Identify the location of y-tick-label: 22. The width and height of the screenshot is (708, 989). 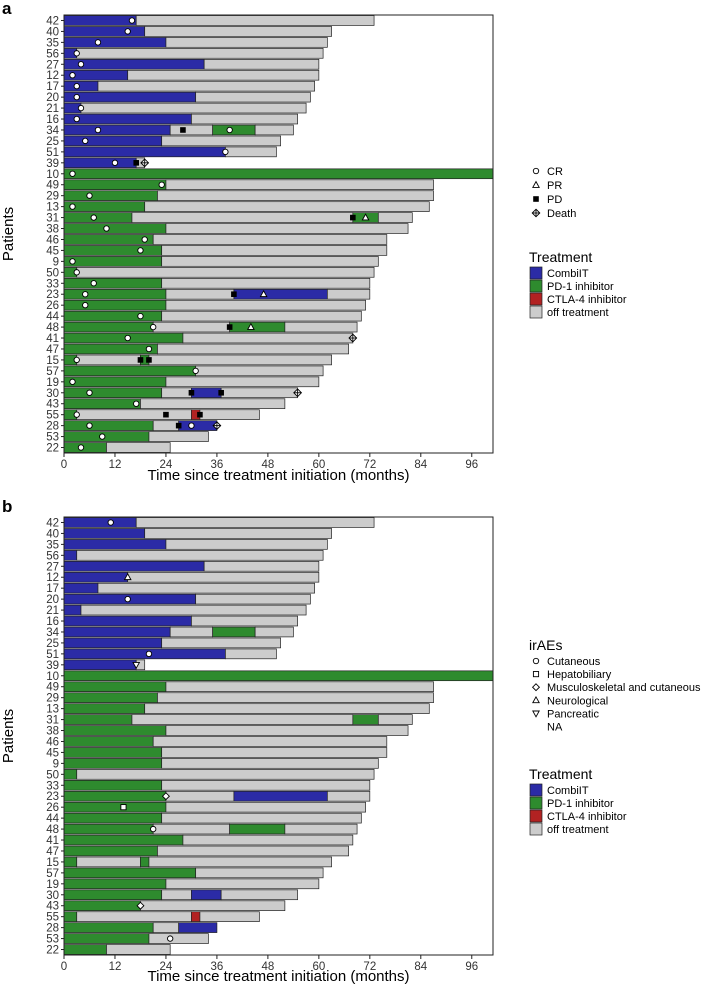
(52, 449).